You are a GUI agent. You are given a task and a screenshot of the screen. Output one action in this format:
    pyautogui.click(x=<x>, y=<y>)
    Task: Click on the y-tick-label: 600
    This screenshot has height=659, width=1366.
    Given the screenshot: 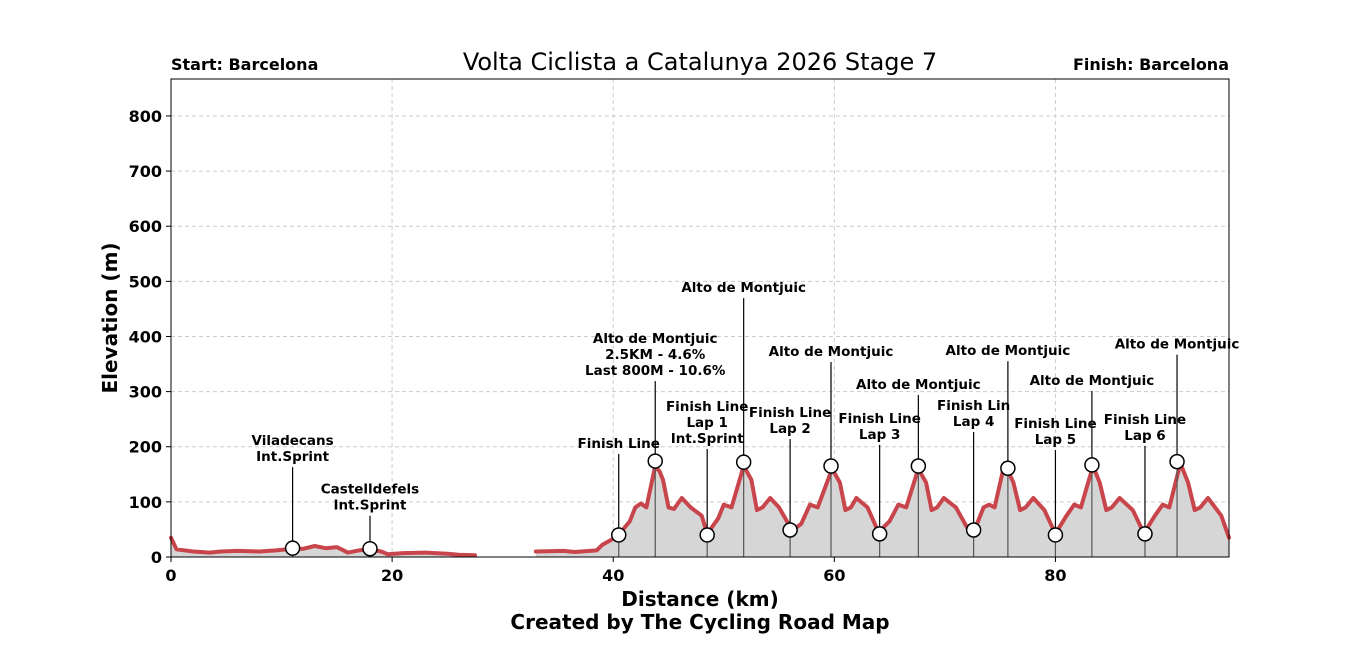 What is the action you would take?
    pyautogui.click(x=145, y=226)
    